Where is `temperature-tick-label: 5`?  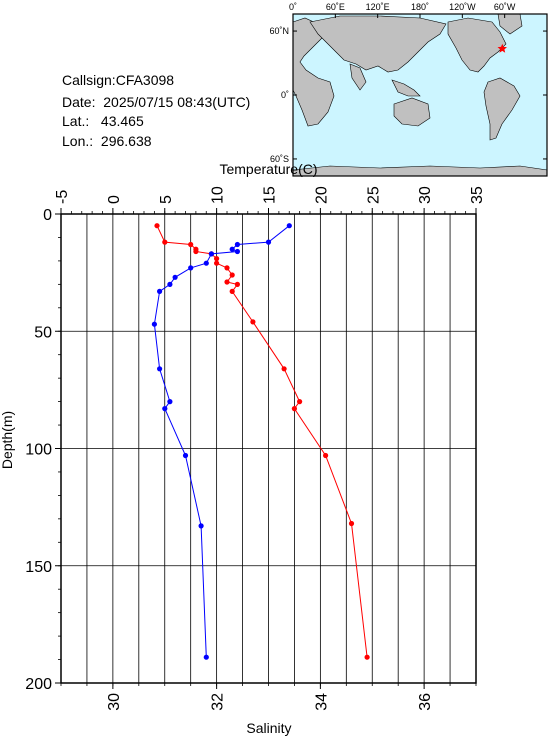
temperature-tick-label: 5 is located at coordinates (166, 199).